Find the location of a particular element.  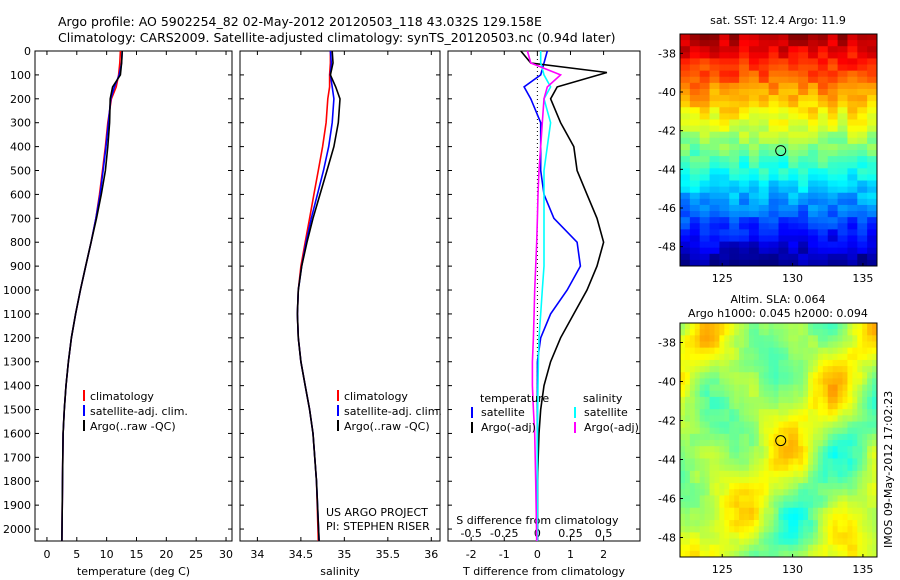

sla-map-xtick-label: 135 is located at coordinates (862, 569).